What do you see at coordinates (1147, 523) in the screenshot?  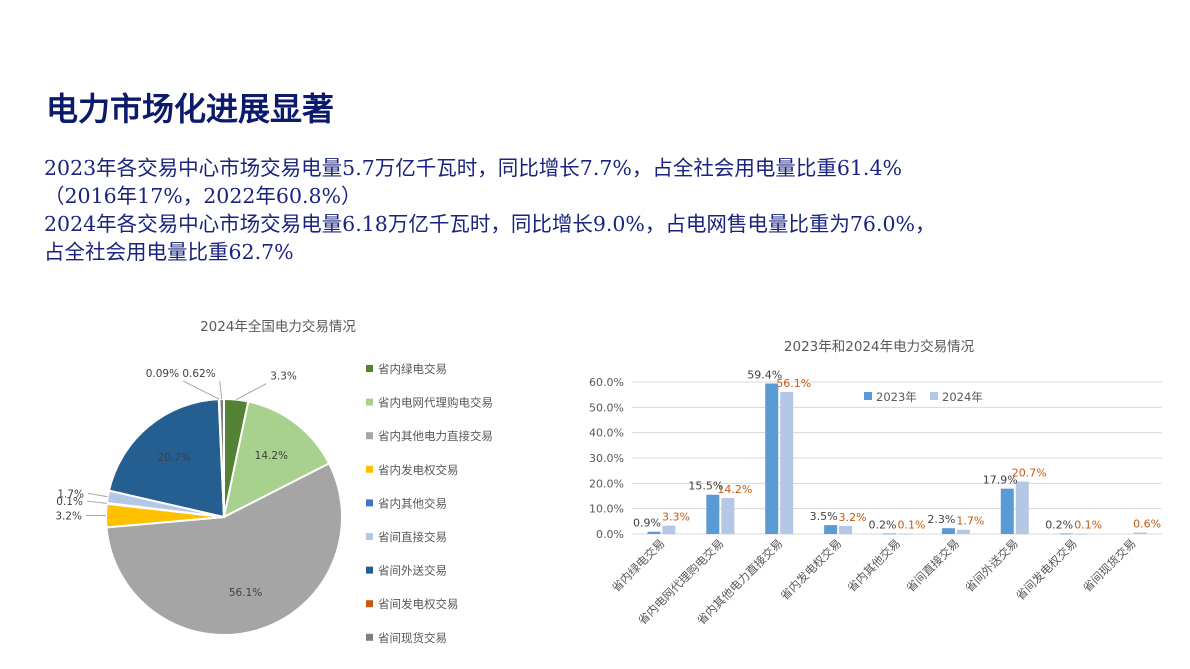 I see `bar-data-label: 0.6%` at bounding box center [1147, 523].